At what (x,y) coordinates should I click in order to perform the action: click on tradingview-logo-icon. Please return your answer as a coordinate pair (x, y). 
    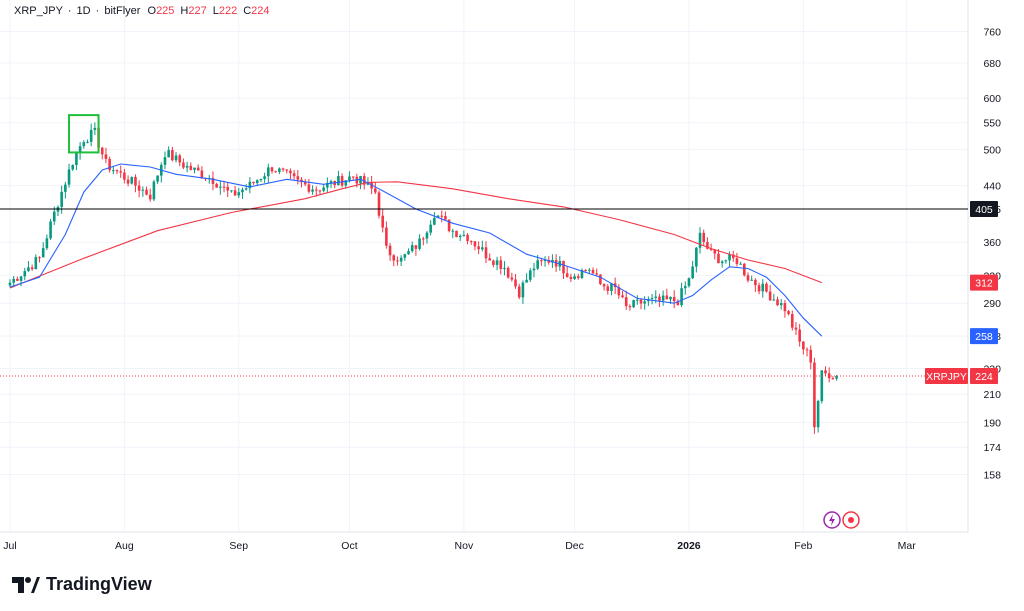
    Looking at the image, I should click on (26, 584).